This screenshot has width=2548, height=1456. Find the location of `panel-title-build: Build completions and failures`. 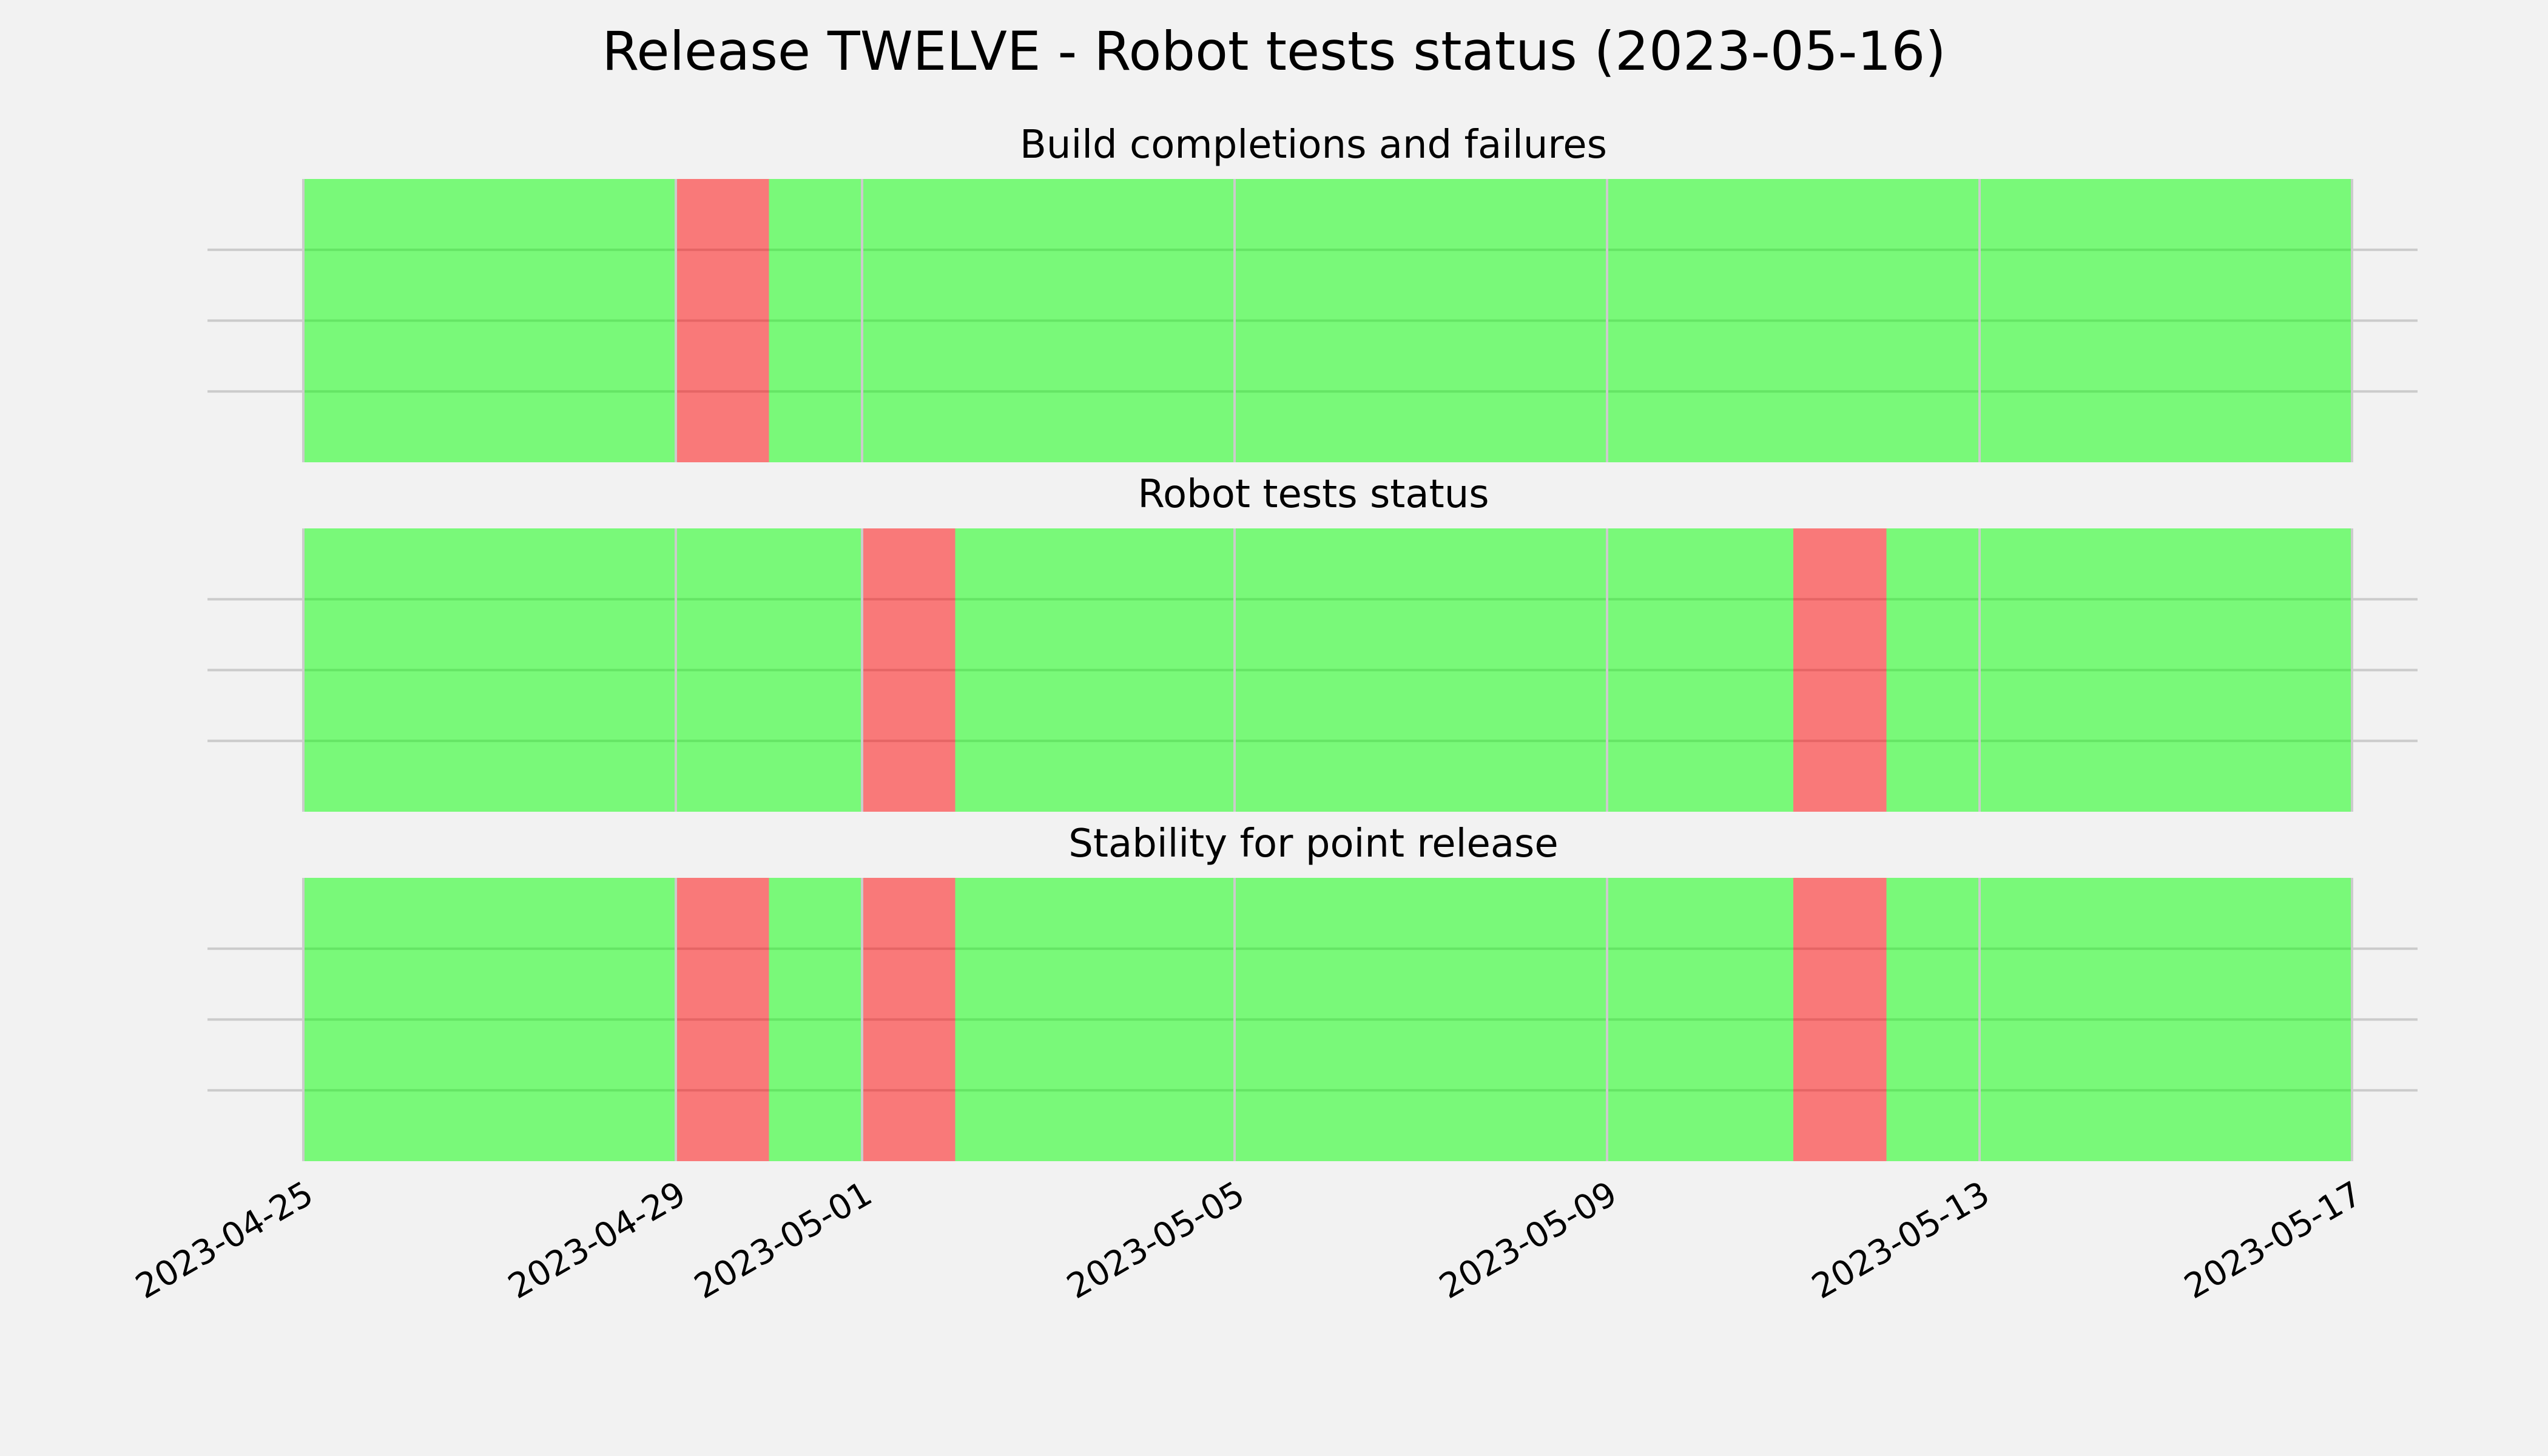

panel-title-build: Build completions and failures is located at coordinates (1313, 145).